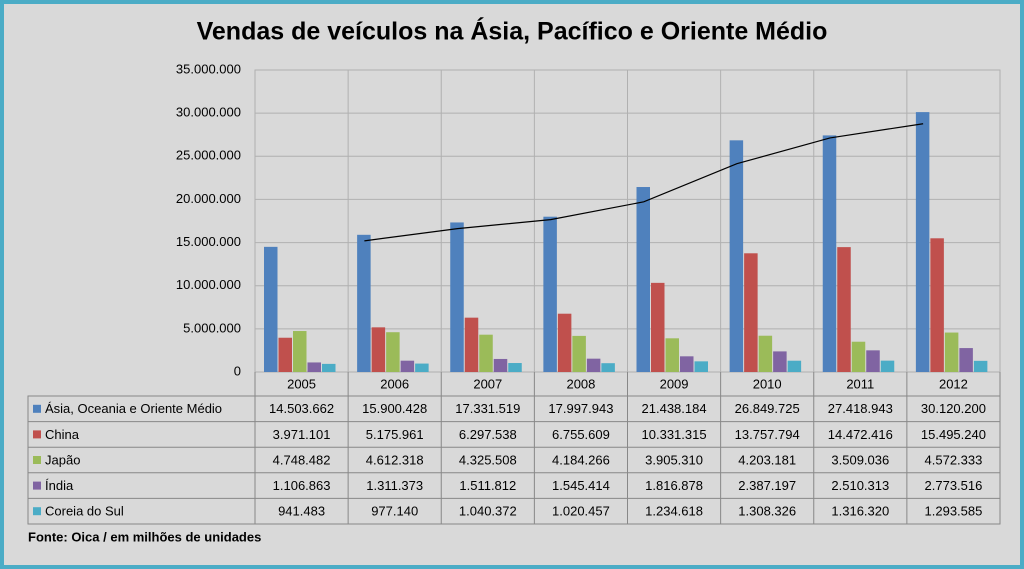 The width and height of the screenshot is (1024, 569). I want to click on table-value: 4.612.318, so click(395, 459).